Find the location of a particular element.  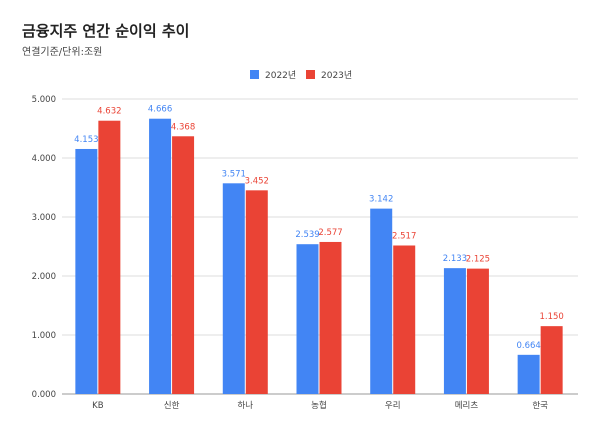

legend: 2022년 2023년 is located at coordinates (301, 75).